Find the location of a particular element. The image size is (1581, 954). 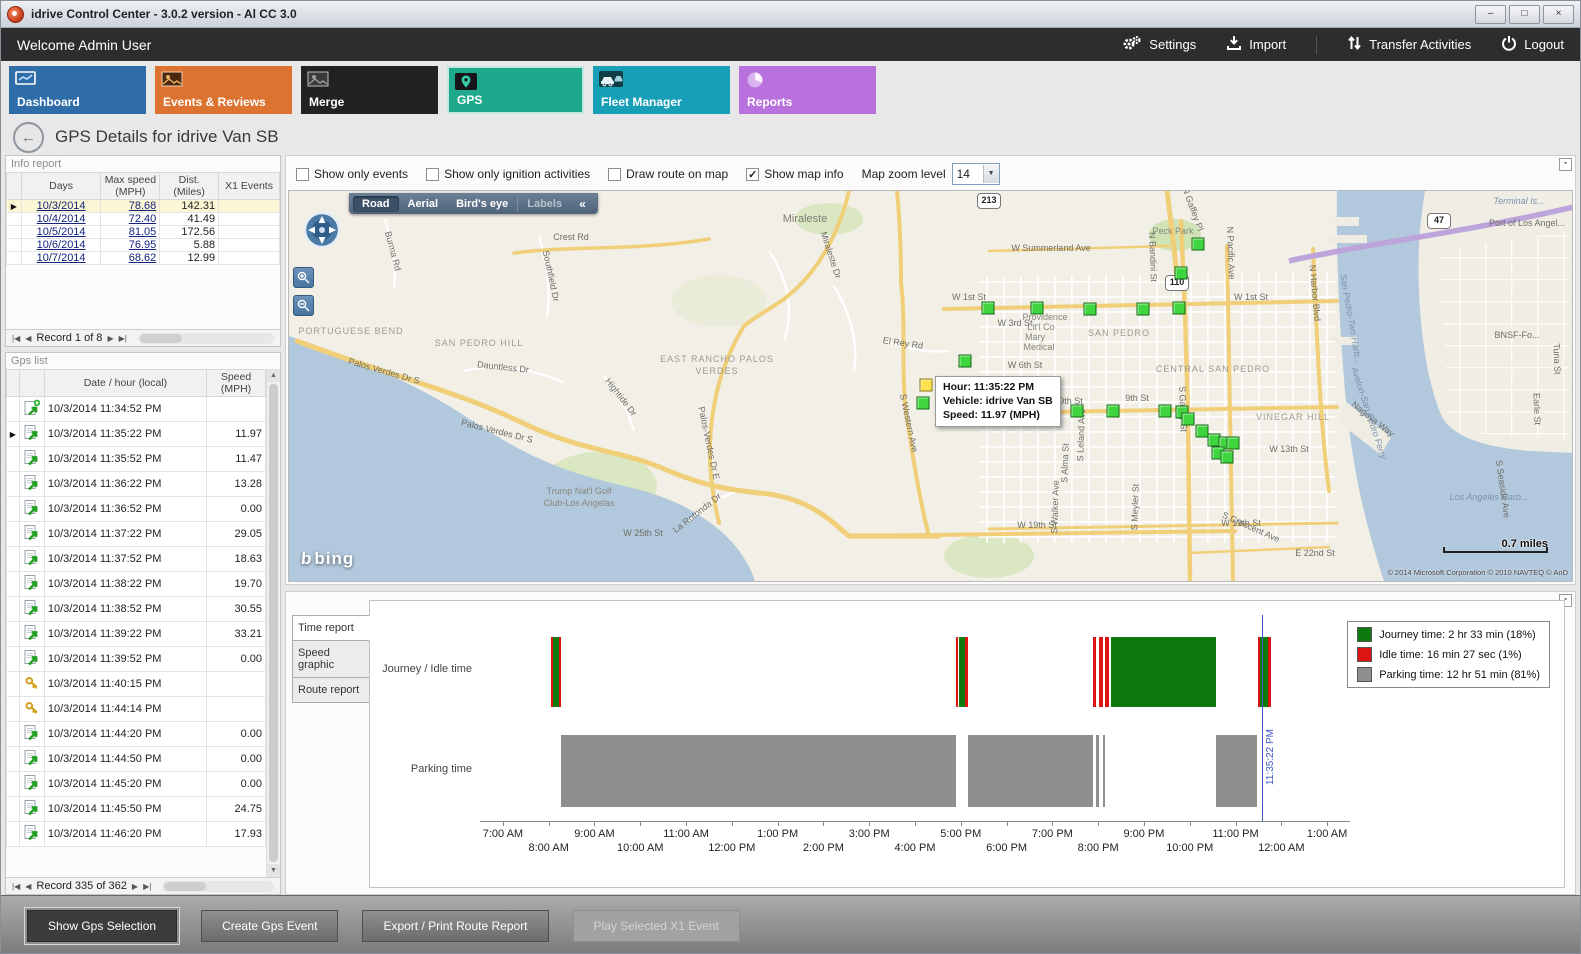

days-cell: 10/7/2014 is located at coordinates (61, 258).